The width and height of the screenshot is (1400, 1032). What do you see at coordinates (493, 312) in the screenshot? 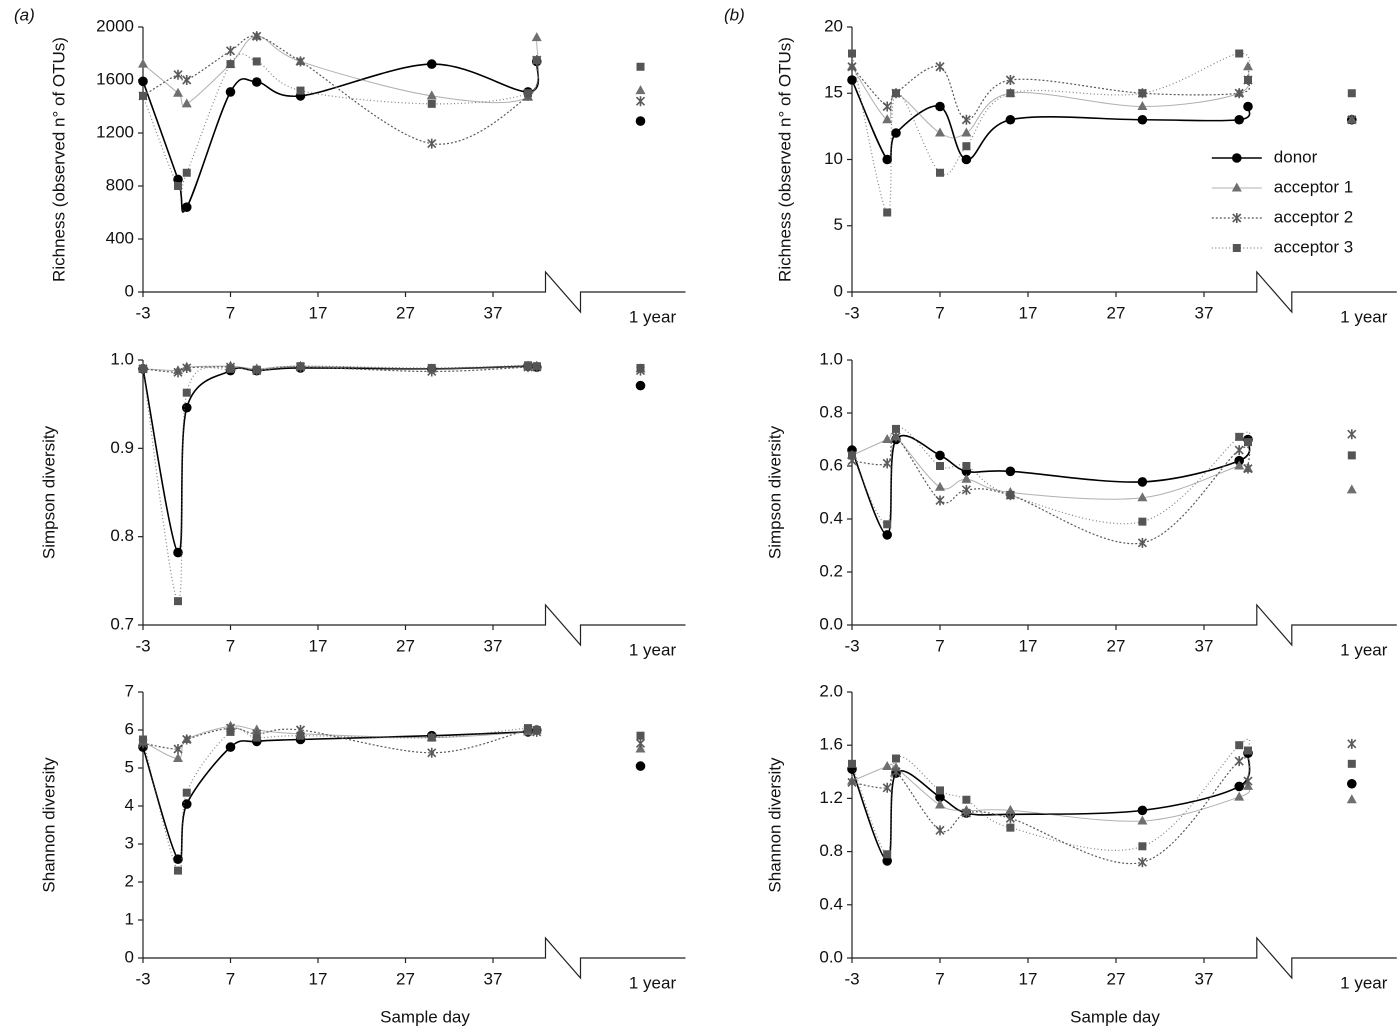
I see `x-tick-label: 37` at bounding box center [493, 312].